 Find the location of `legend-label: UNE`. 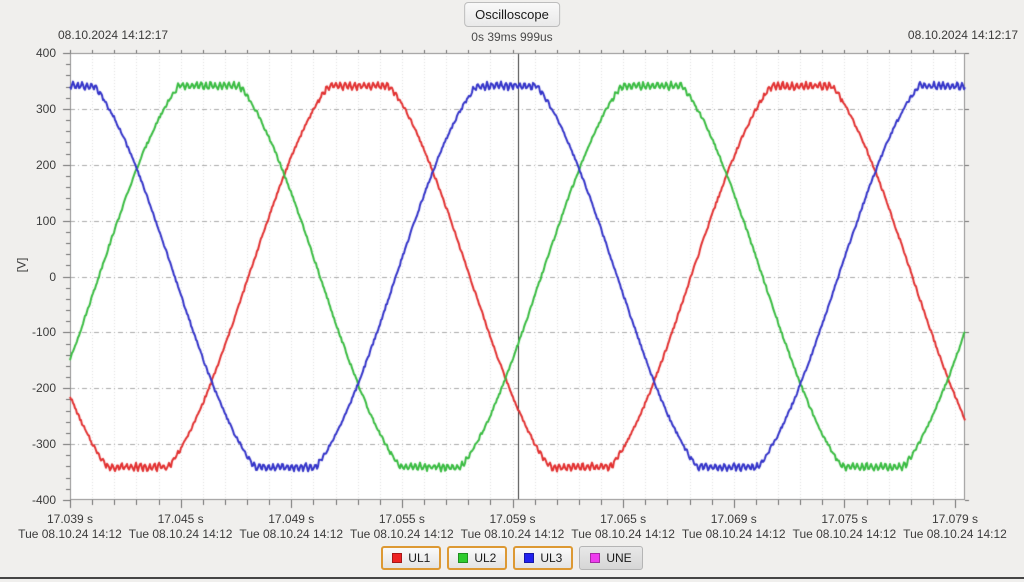

legend-label: UNE is located at coordinates (619, 558).